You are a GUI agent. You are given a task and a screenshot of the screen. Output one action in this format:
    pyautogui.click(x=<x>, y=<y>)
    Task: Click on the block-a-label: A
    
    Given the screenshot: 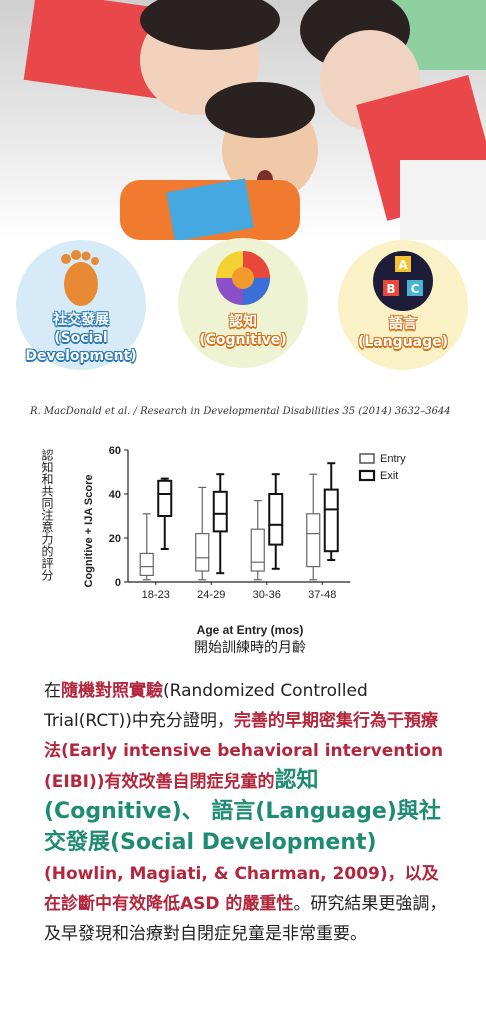 What is the action you would take?
    pyautogui.click(x=403, y=265)
    